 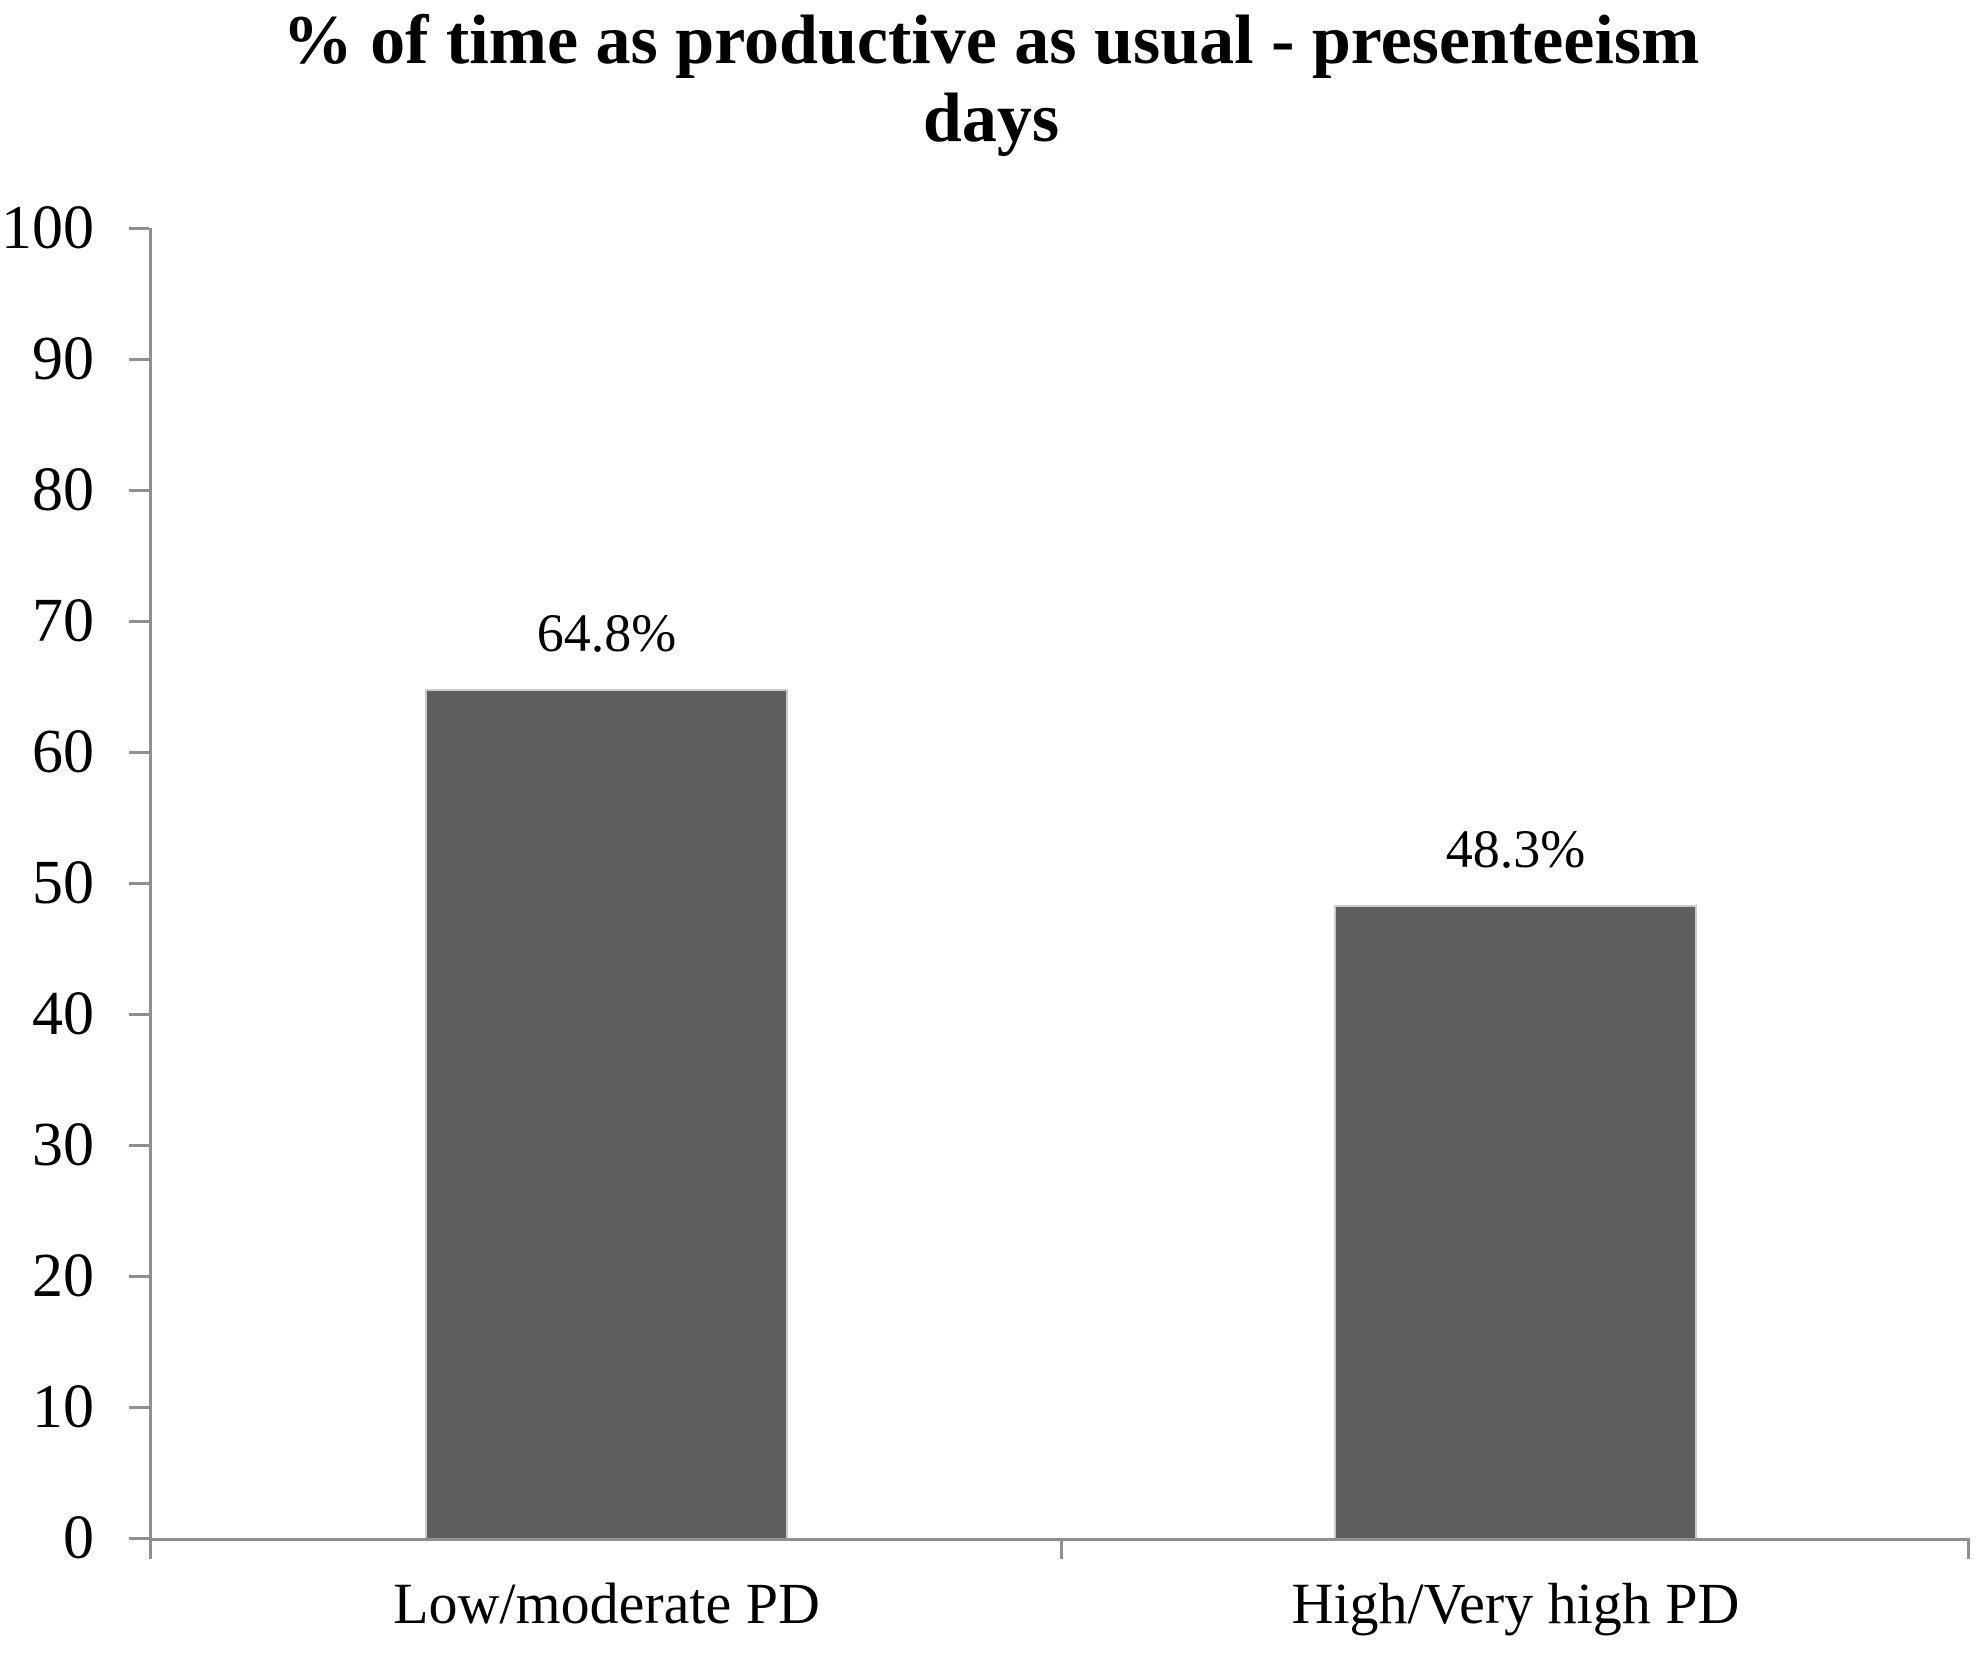 What do you see at coordinates (63, 1407) in the screenshot?
I see `y-tick-label: 10` at bounding box center [63, 1407].